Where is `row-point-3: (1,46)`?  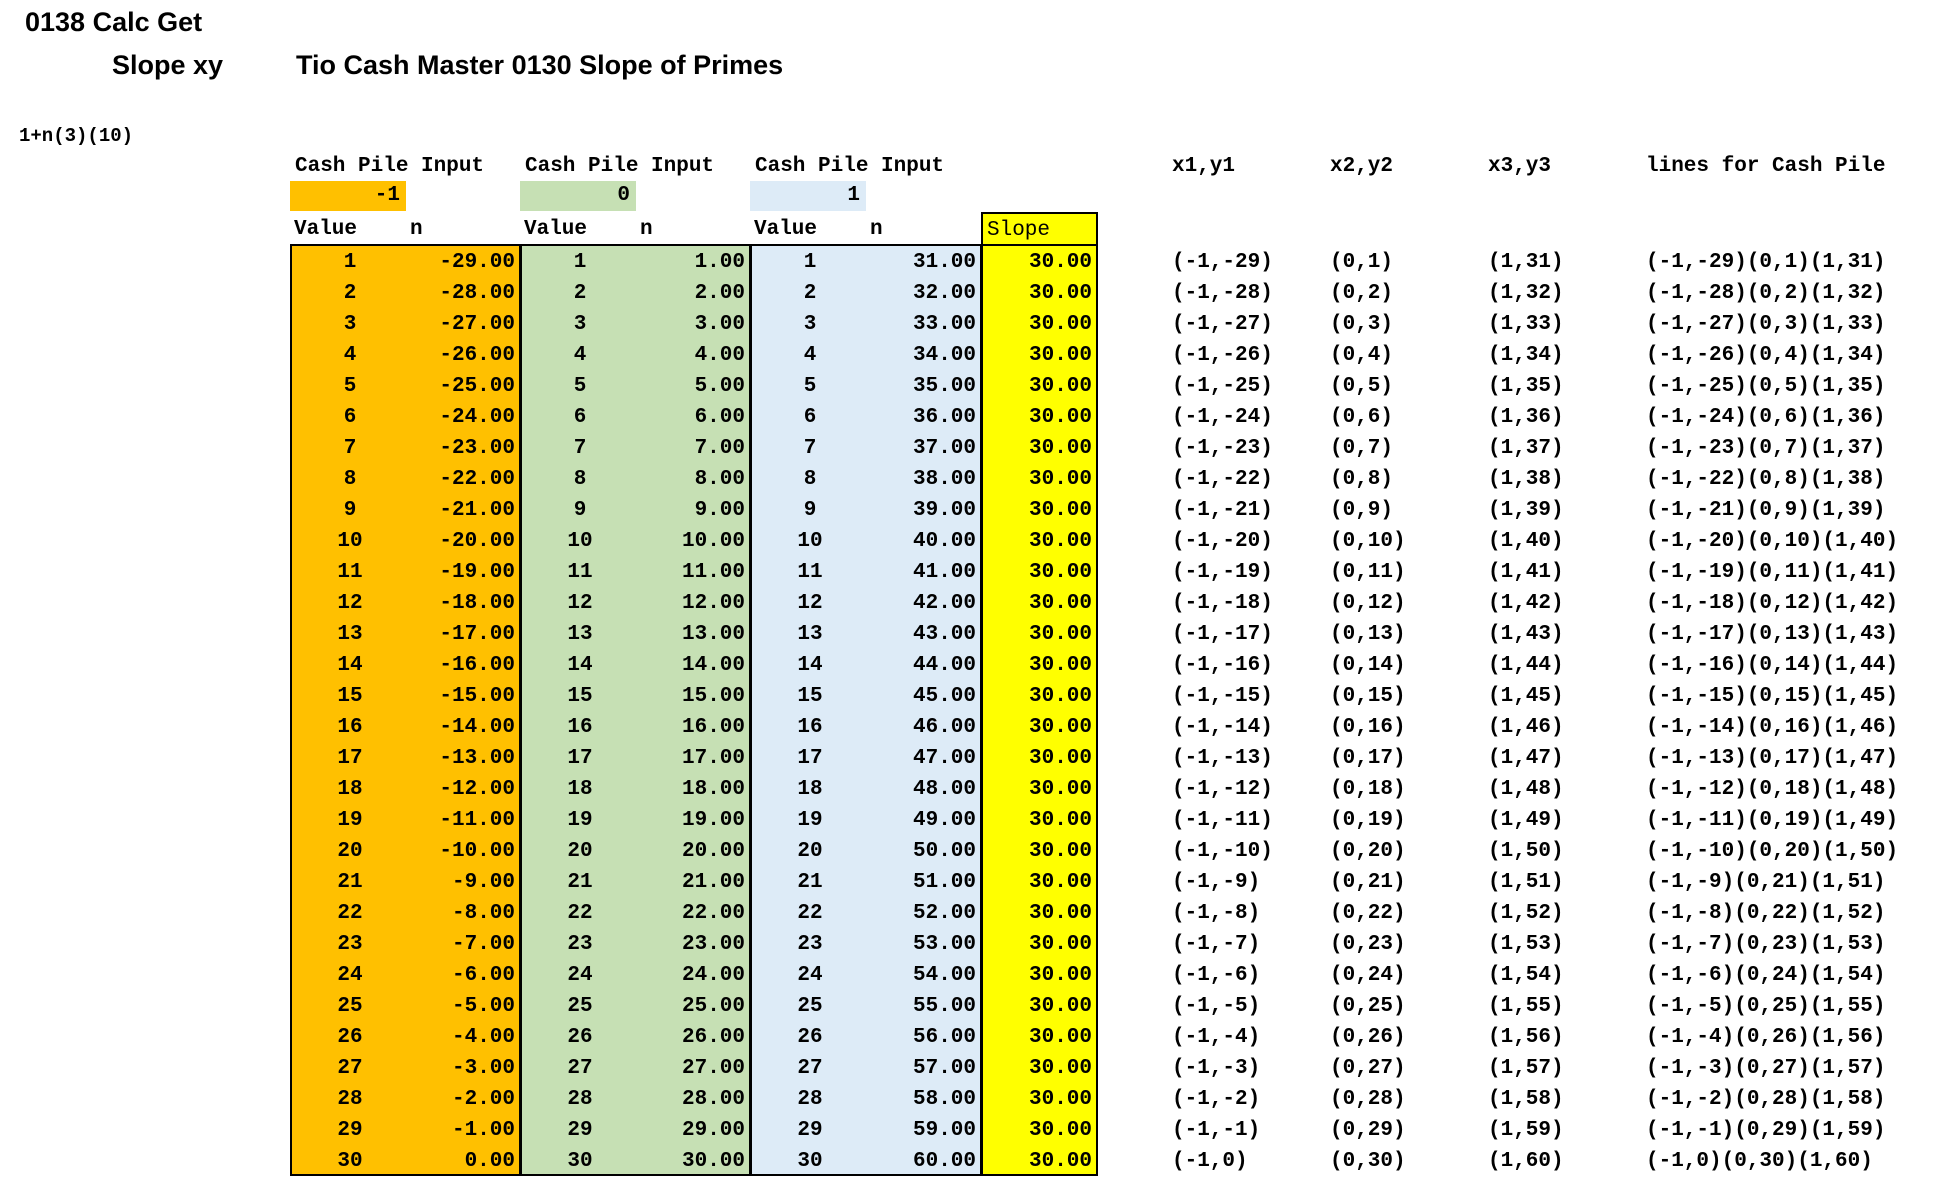 row-point-3: (1,46) is located at coordinates (1526, 727).